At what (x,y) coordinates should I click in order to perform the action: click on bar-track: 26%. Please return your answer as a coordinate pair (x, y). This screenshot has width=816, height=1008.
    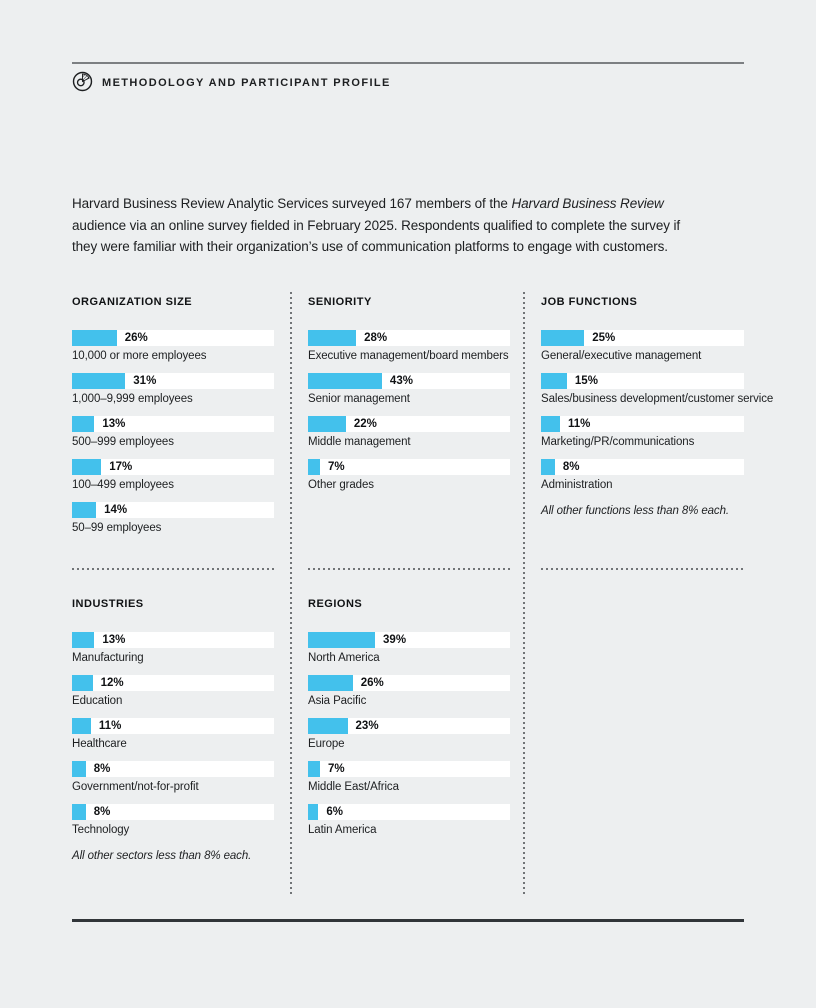
    Looking at the image, I should click on (173, 338).